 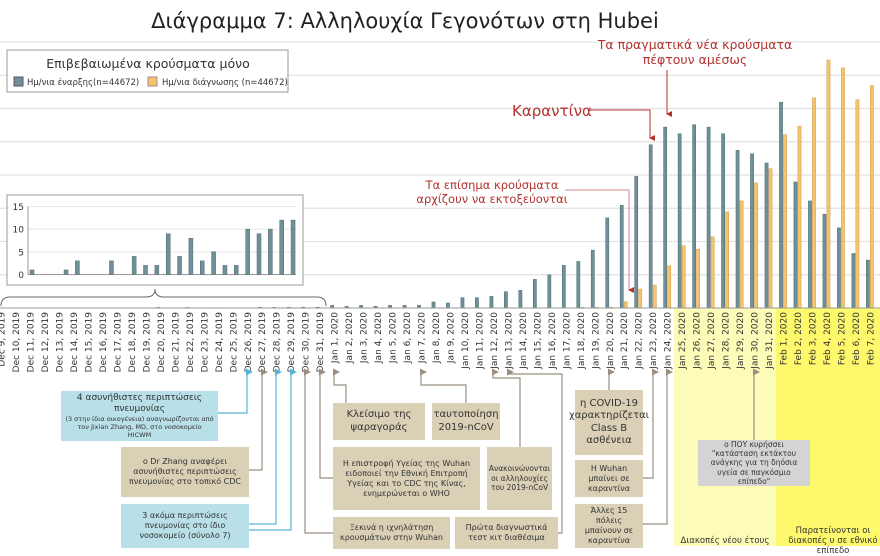 I want to click on x-tick-label: Dec 17, 2019, so click(x=118, y=342).